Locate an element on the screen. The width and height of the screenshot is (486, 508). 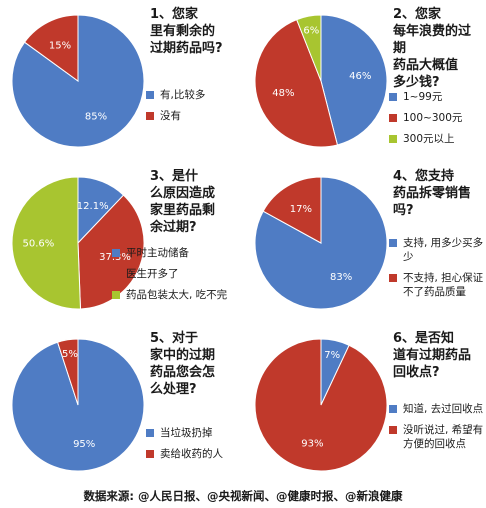
legend-4-item-2: 不支持, 担心保证不了药品质量 is located at coordinates (437, 285).